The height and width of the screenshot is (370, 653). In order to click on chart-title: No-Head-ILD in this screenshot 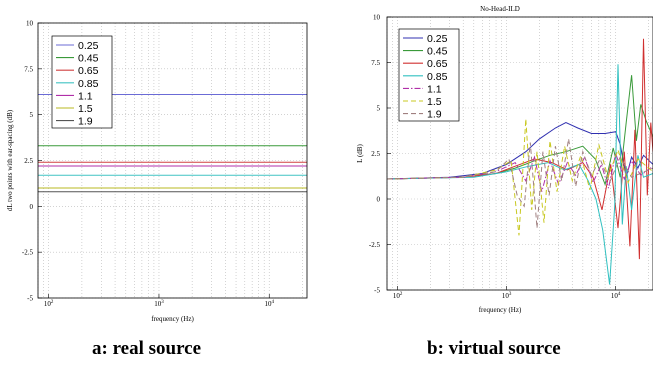, I will do `click(500, 9)`.